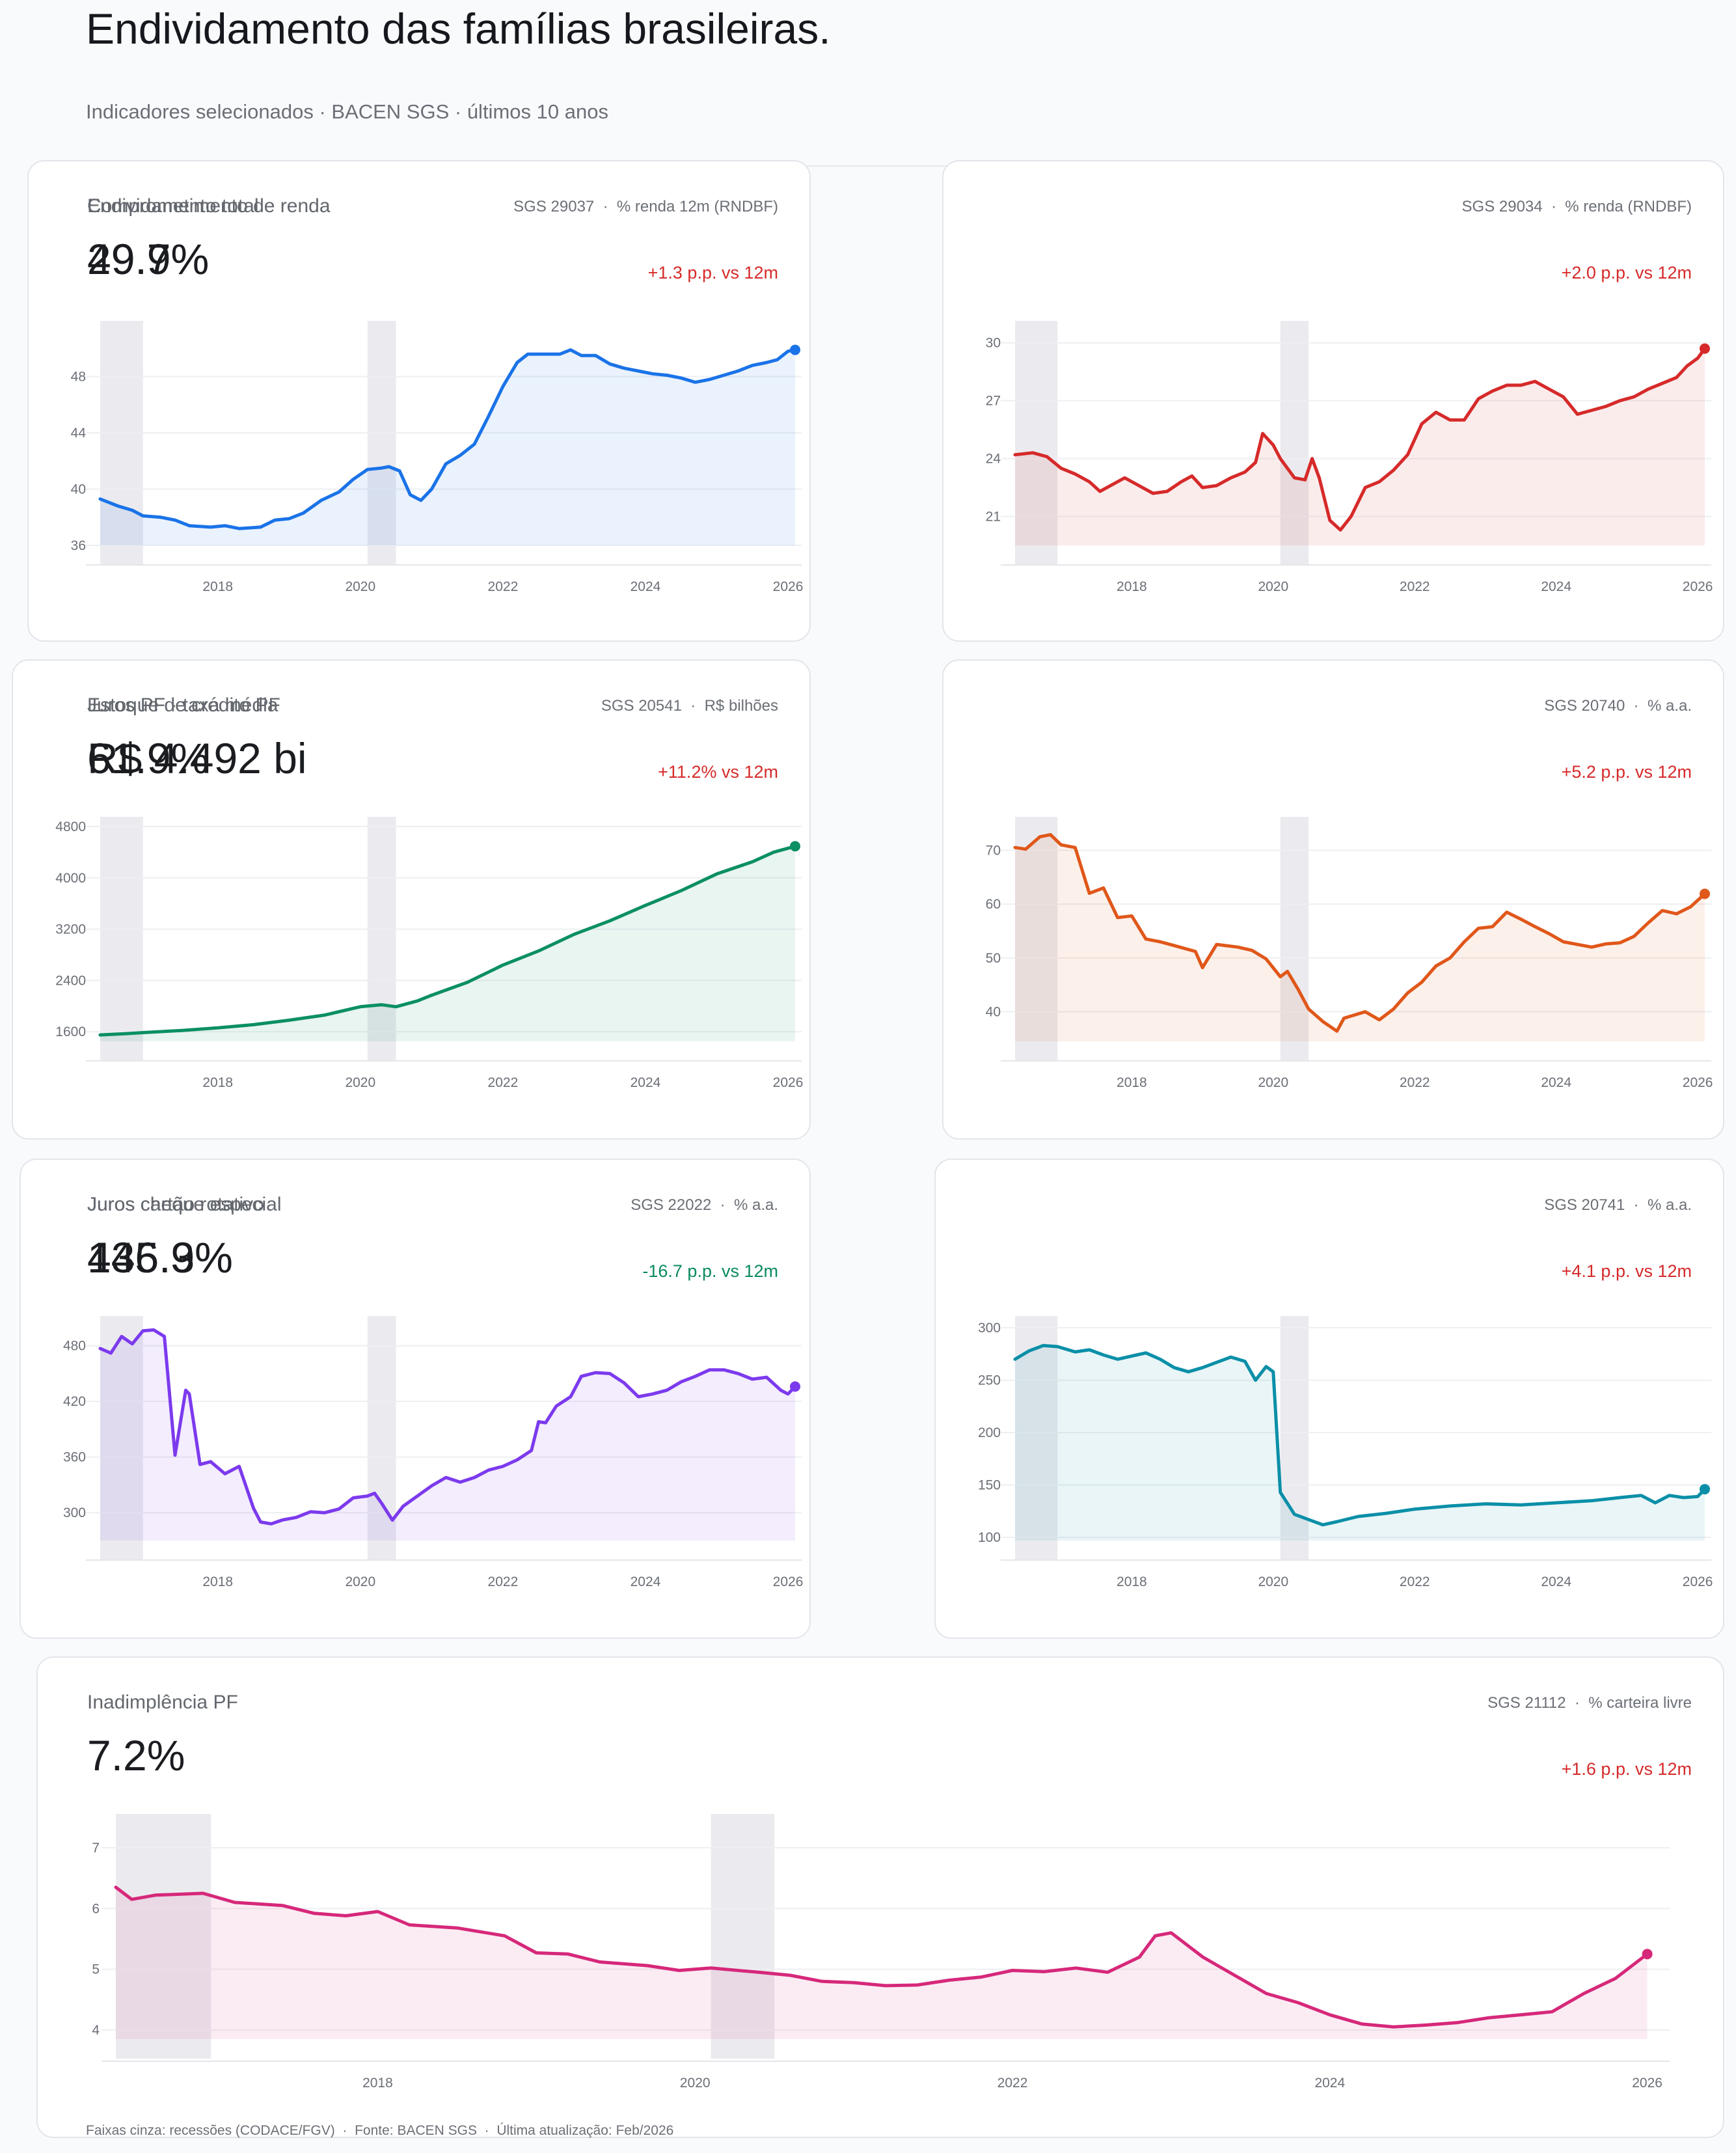 The image size is (1736, 2153). I want to click on y-tick-label: 4800, so click(71, 826).